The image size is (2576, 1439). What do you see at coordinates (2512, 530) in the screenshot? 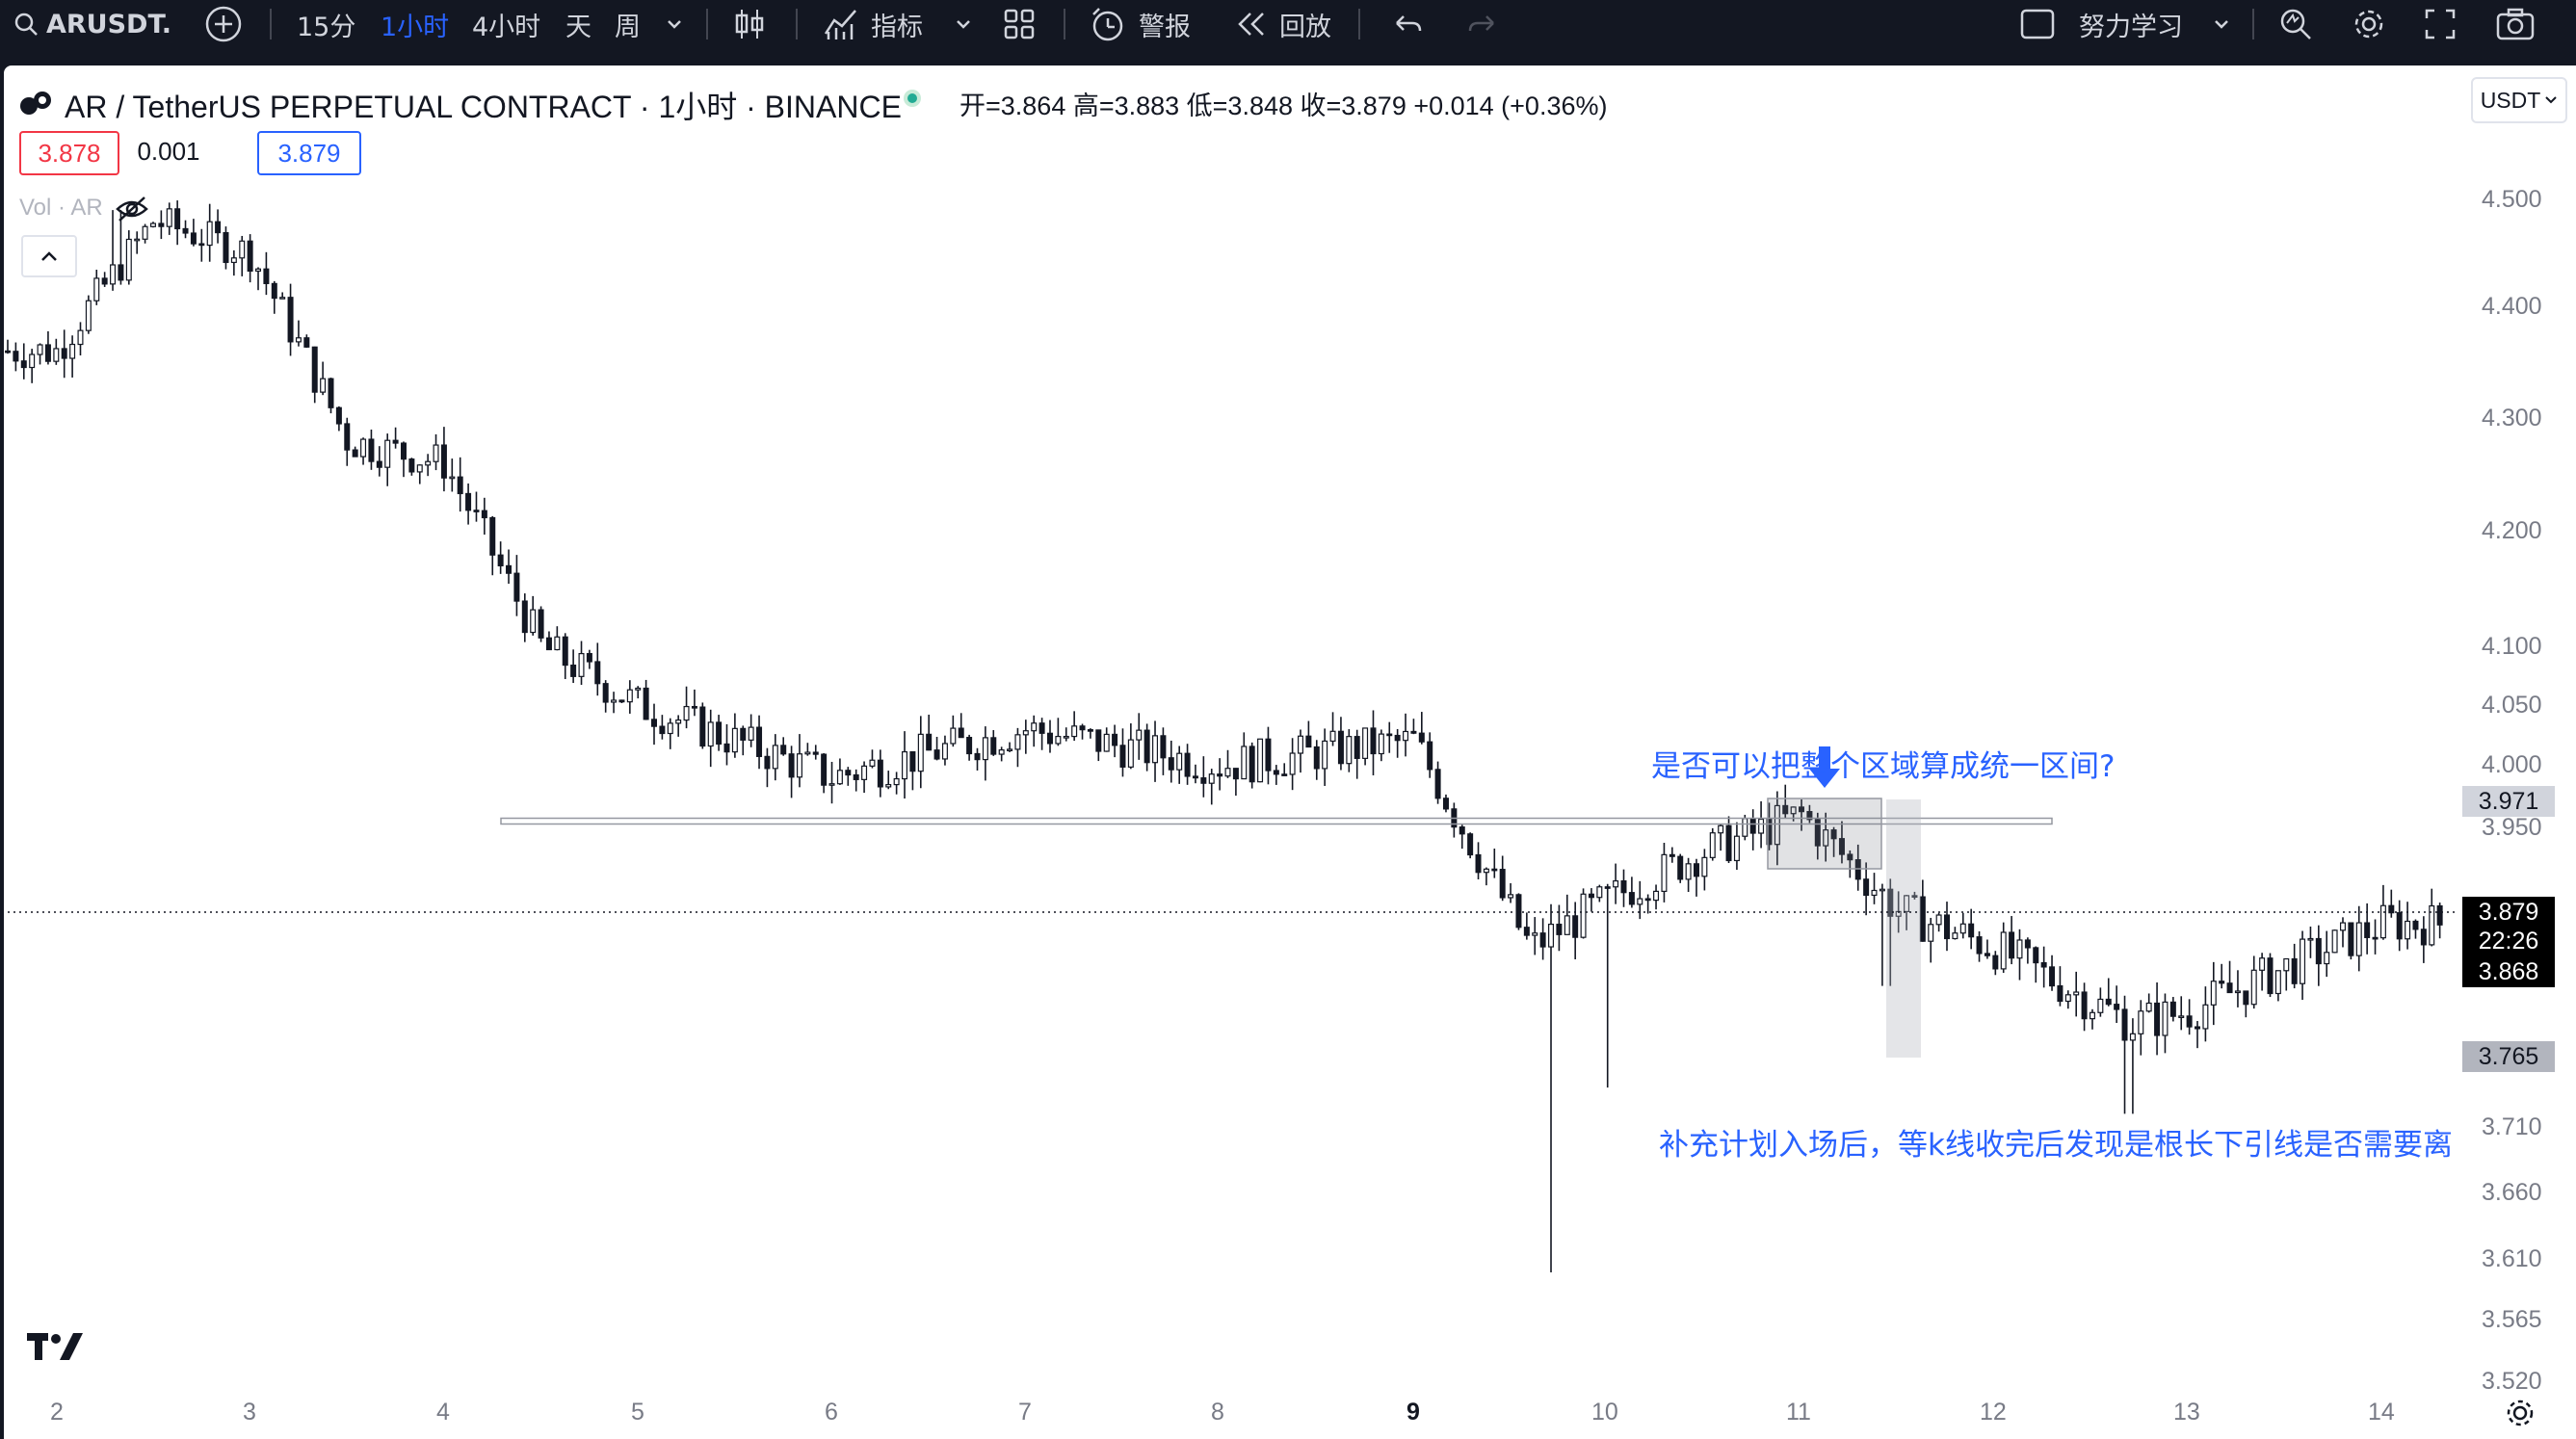
I see `price-tick: 4.200` at bounding box center [2512, 530].